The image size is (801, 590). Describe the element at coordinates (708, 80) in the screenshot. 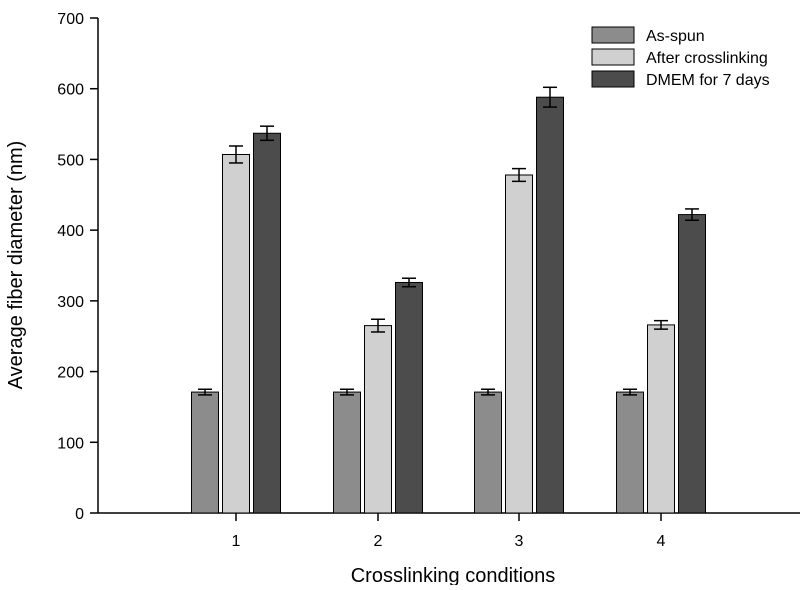

I see `legend-label: DMEM for 7 days` at that location.